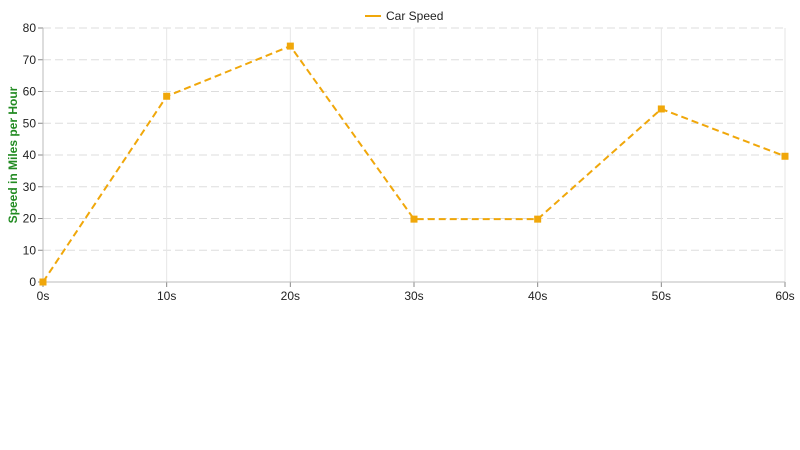 The height and width of the screenshot is (450, 800). I want to click on y-tick-label: 50, so click(30, 123).